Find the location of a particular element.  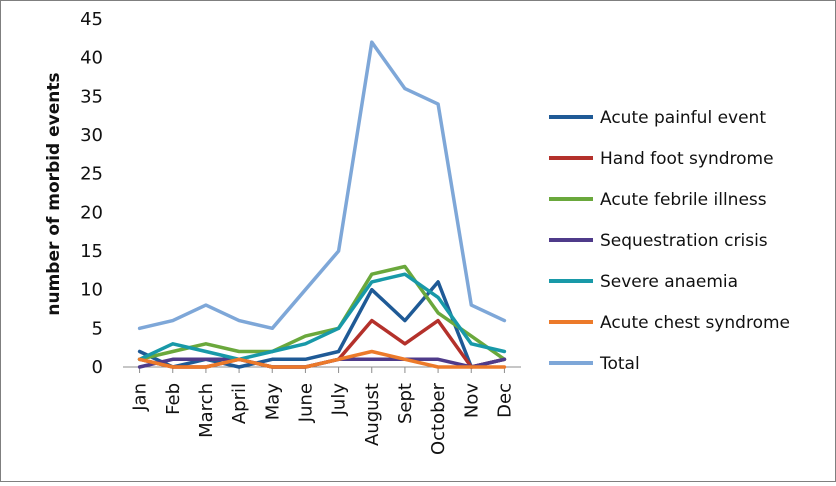

x-tick-label: June is located at coordinates (305, 403).